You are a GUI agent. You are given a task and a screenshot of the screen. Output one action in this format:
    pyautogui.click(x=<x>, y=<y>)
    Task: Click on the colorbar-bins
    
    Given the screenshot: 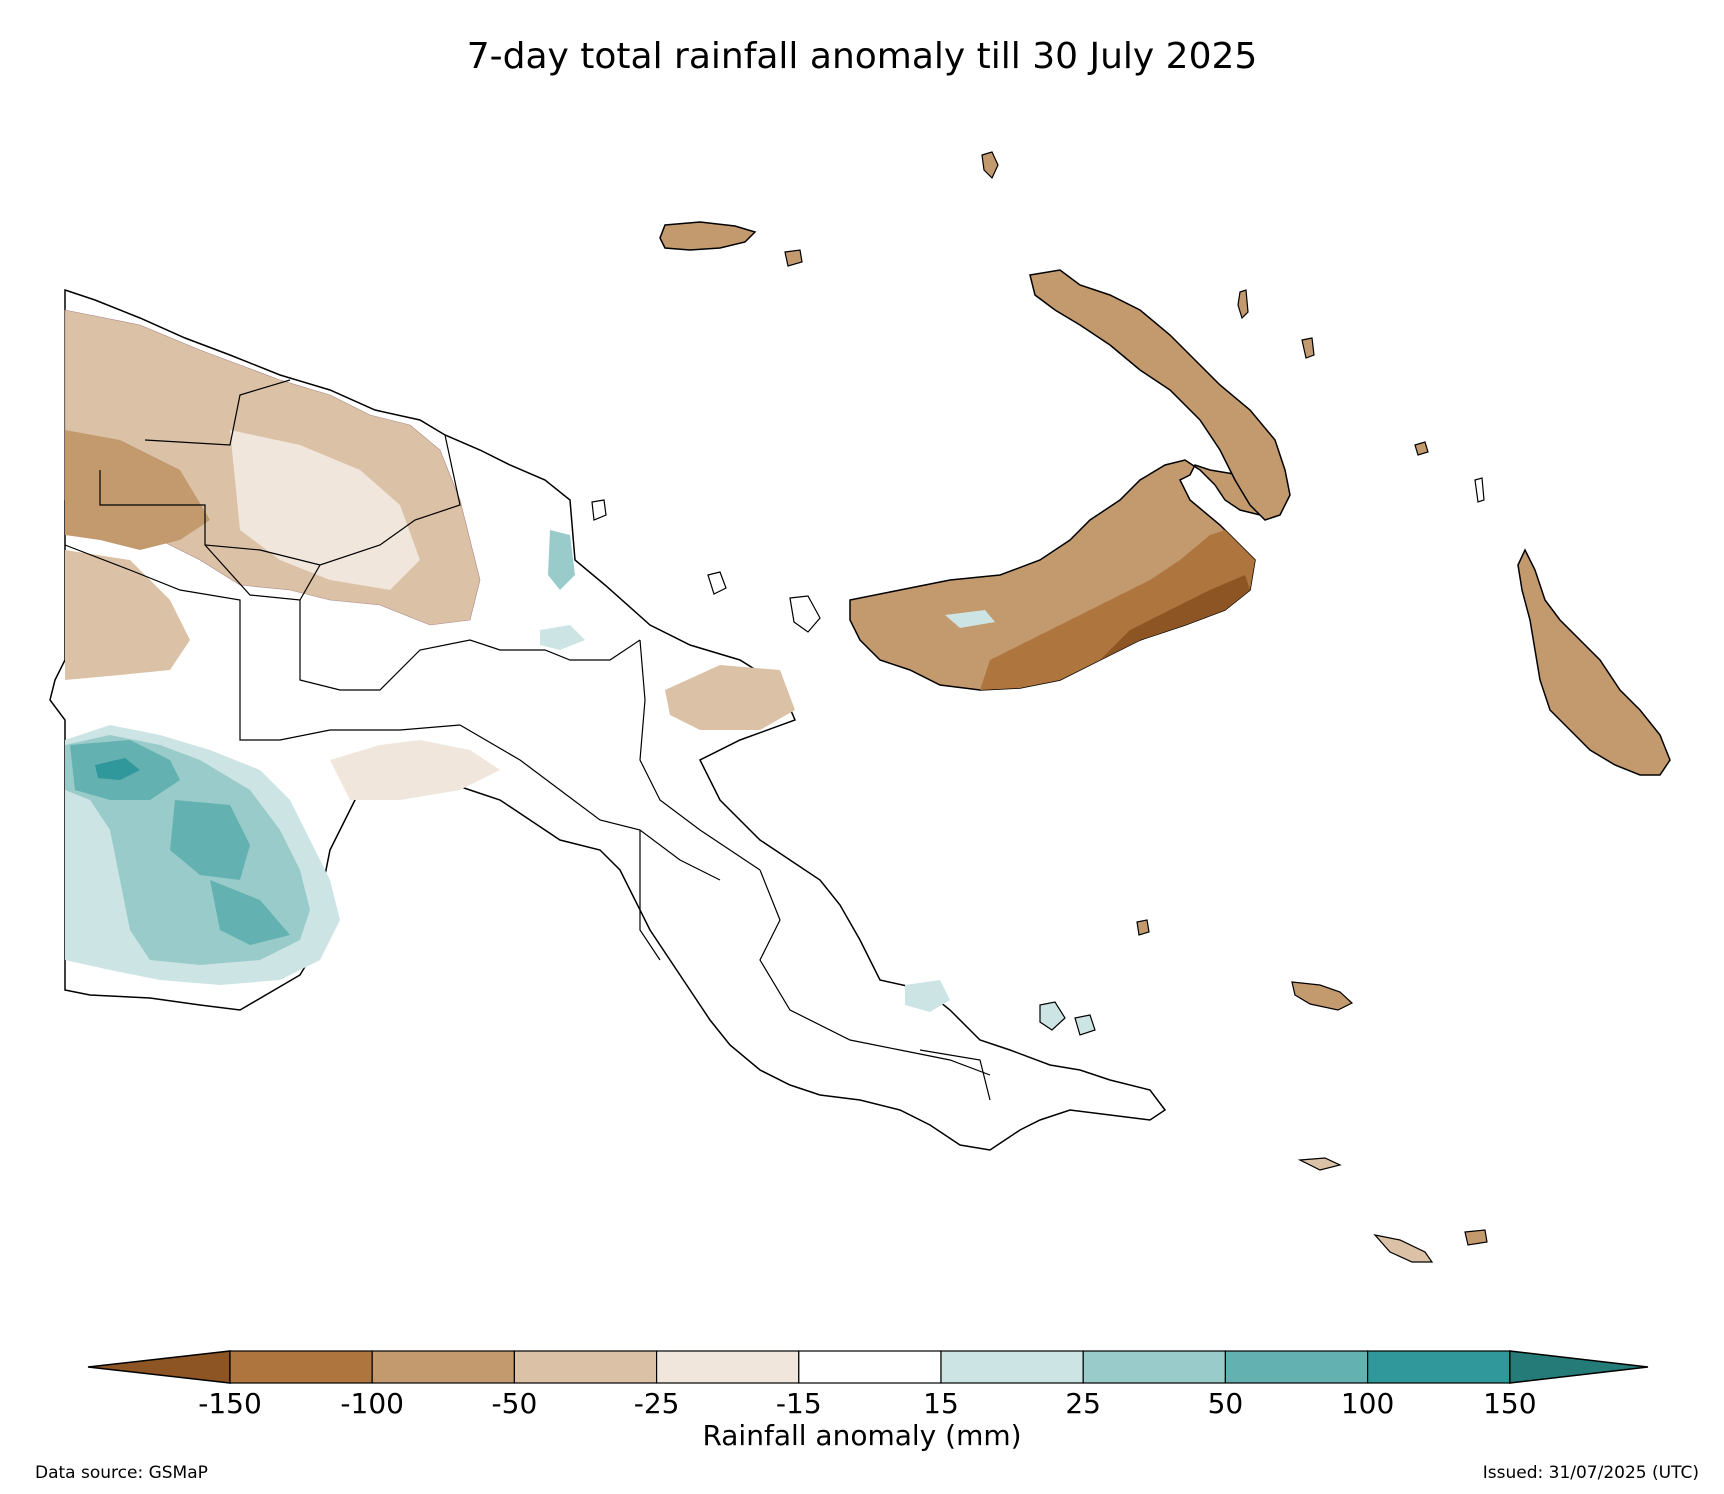 What is the action you would take?
    pyautogui.click(x=868, y=1367)
    